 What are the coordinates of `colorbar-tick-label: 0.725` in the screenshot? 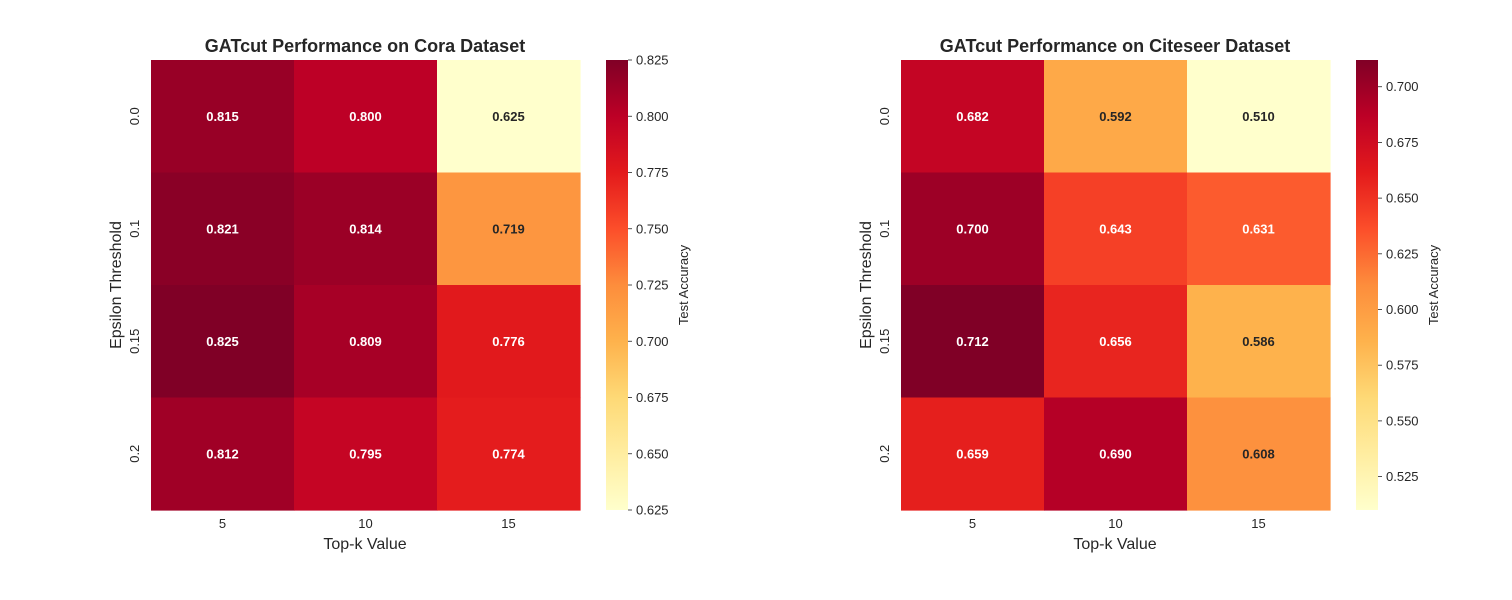 It's located at (652, 285).